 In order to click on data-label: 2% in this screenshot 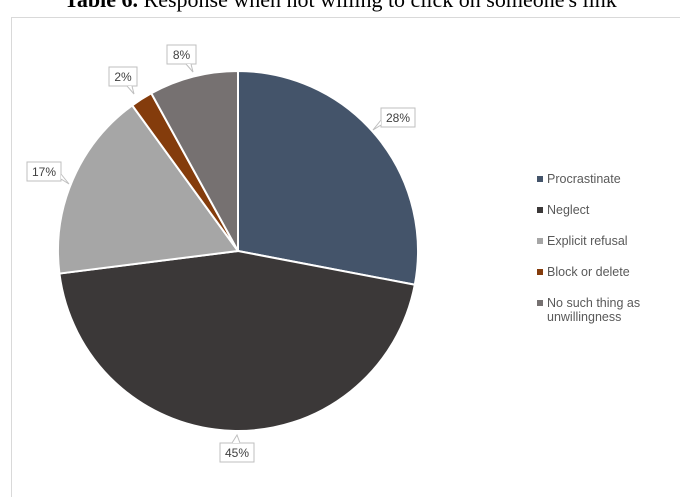, I will do `click(123, 80)`.